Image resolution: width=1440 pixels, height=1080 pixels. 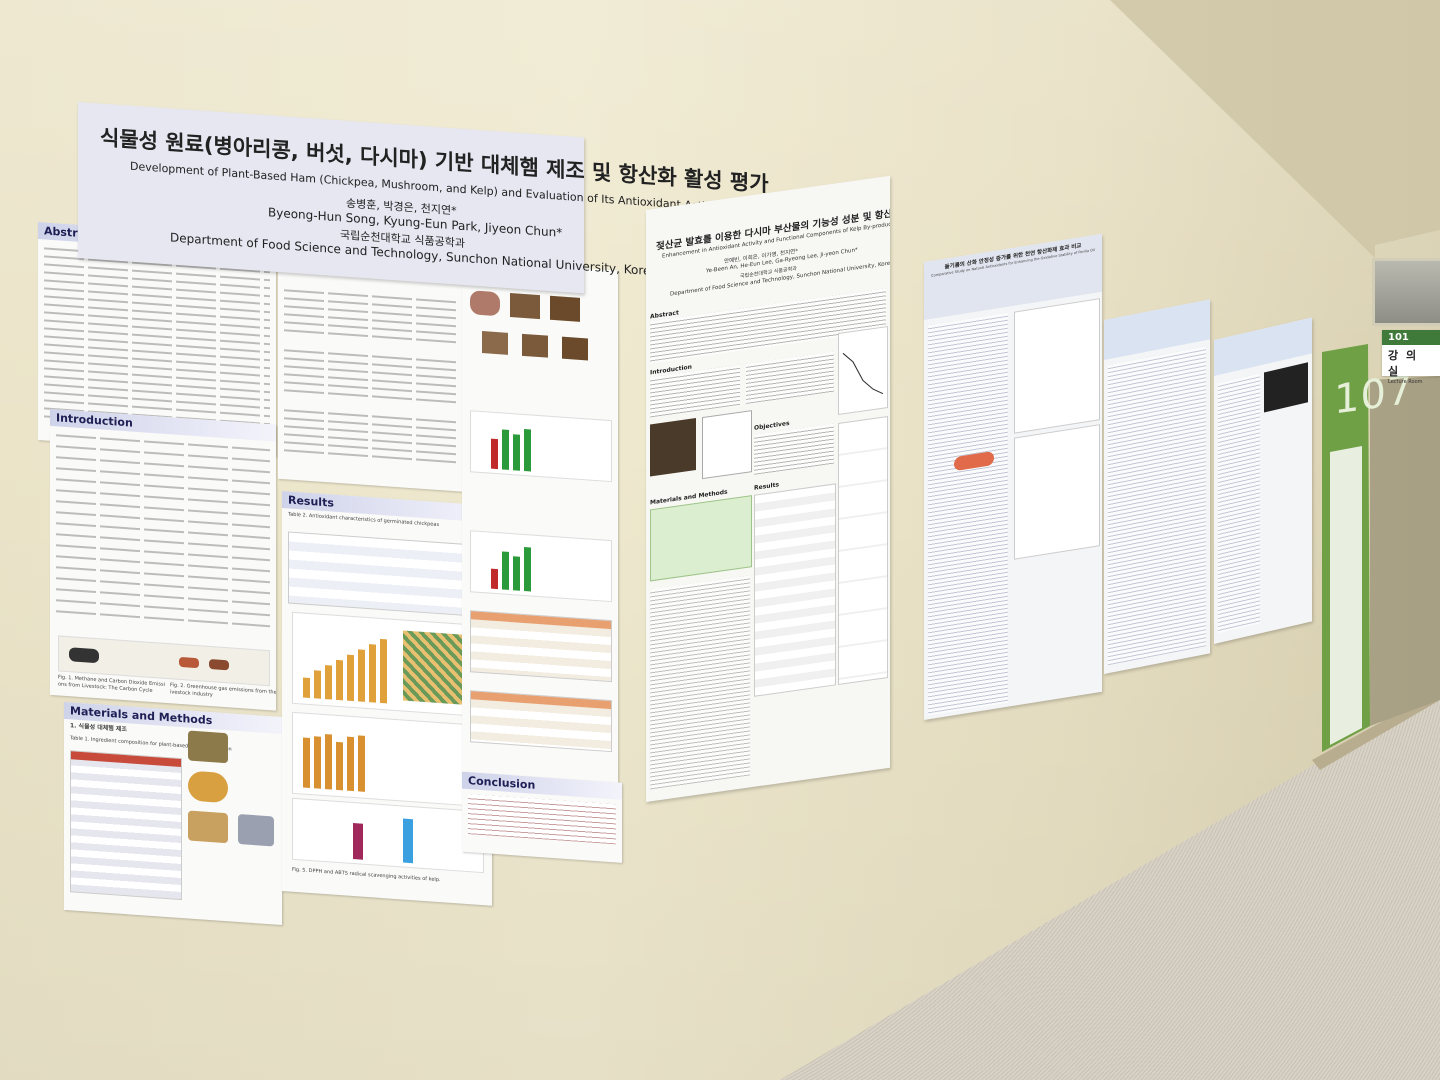 I want to click on chromaticity-table-header, so click(x=541, y=620).